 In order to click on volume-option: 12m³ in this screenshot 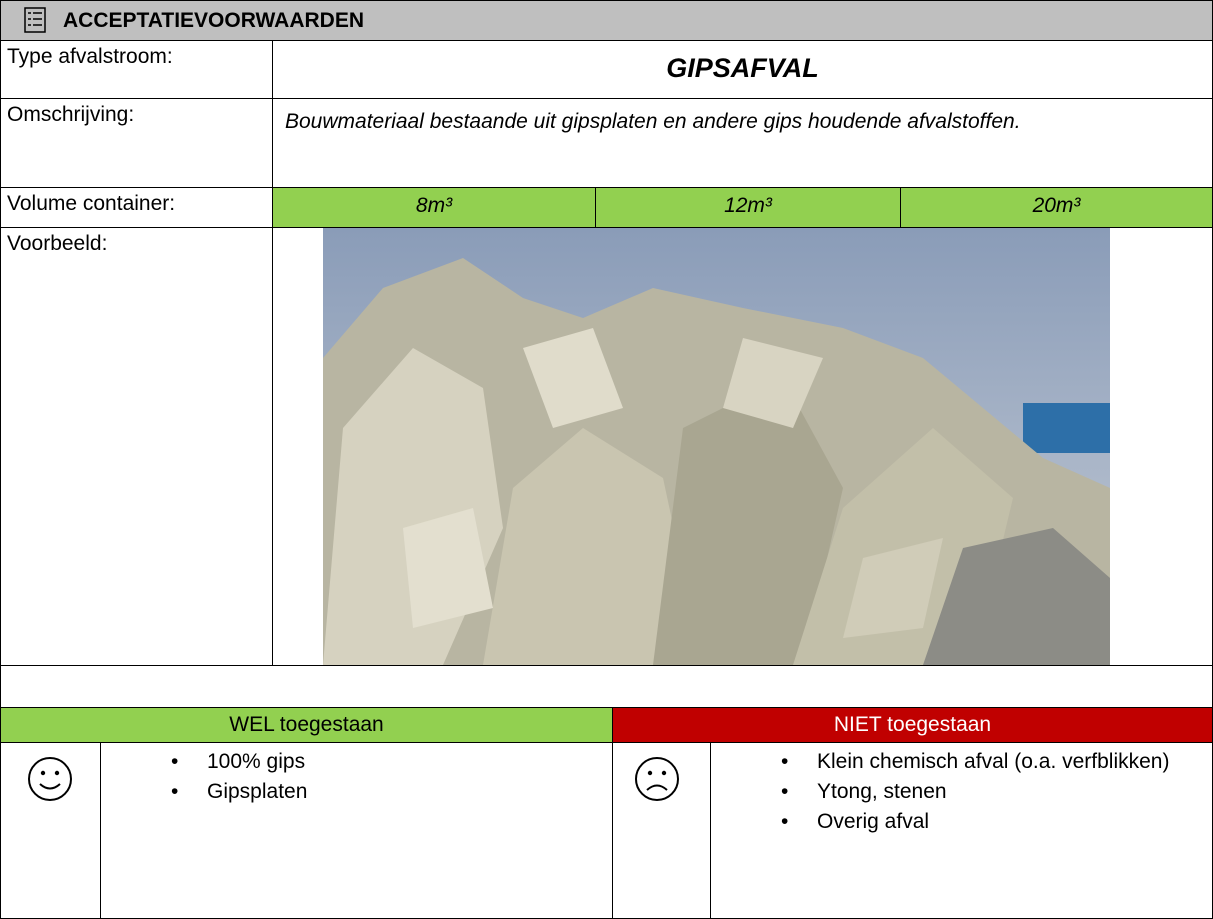, I will do `click(748, 207)`.